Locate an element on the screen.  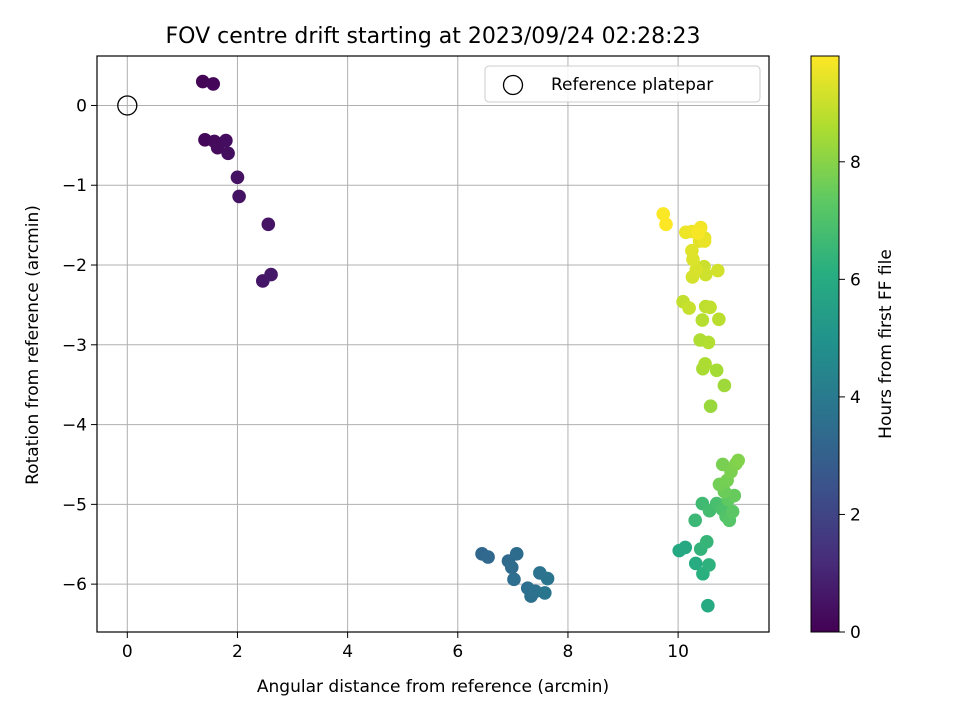
legend-box is located at coordinates (622, 84).